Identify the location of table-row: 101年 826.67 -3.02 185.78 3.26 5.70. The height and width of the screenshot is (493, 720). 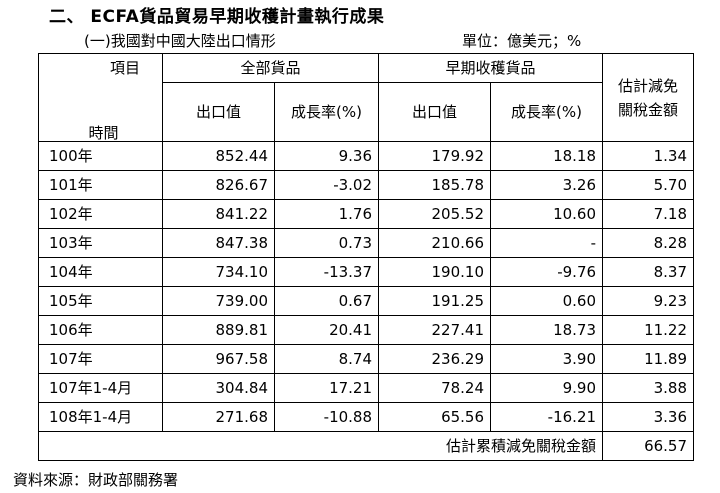
(366, 185).